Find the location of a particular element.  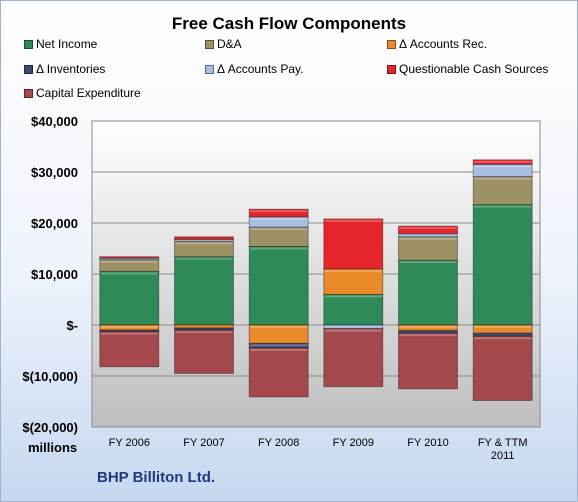

x-tick-label: FY 2007 is located at coordinates (203, 443).